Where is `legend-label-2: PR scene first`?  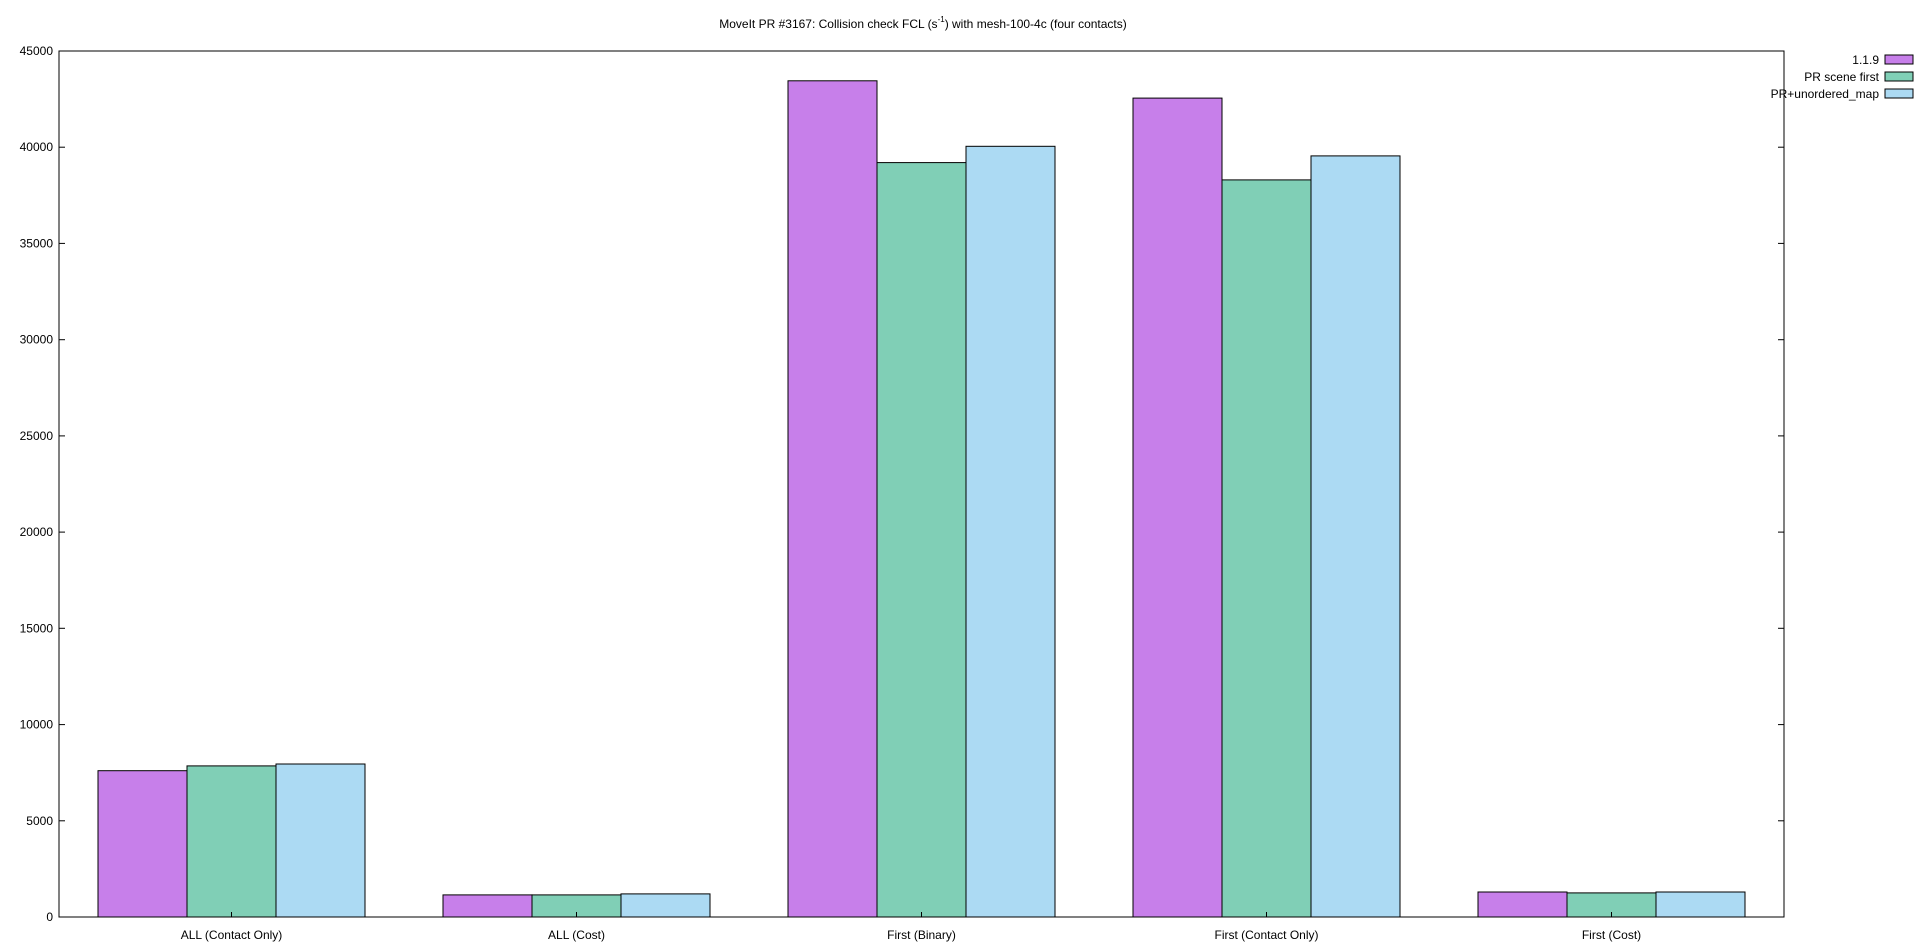
legend-label-2: PR scene first is located at coordinates (1841, 77).